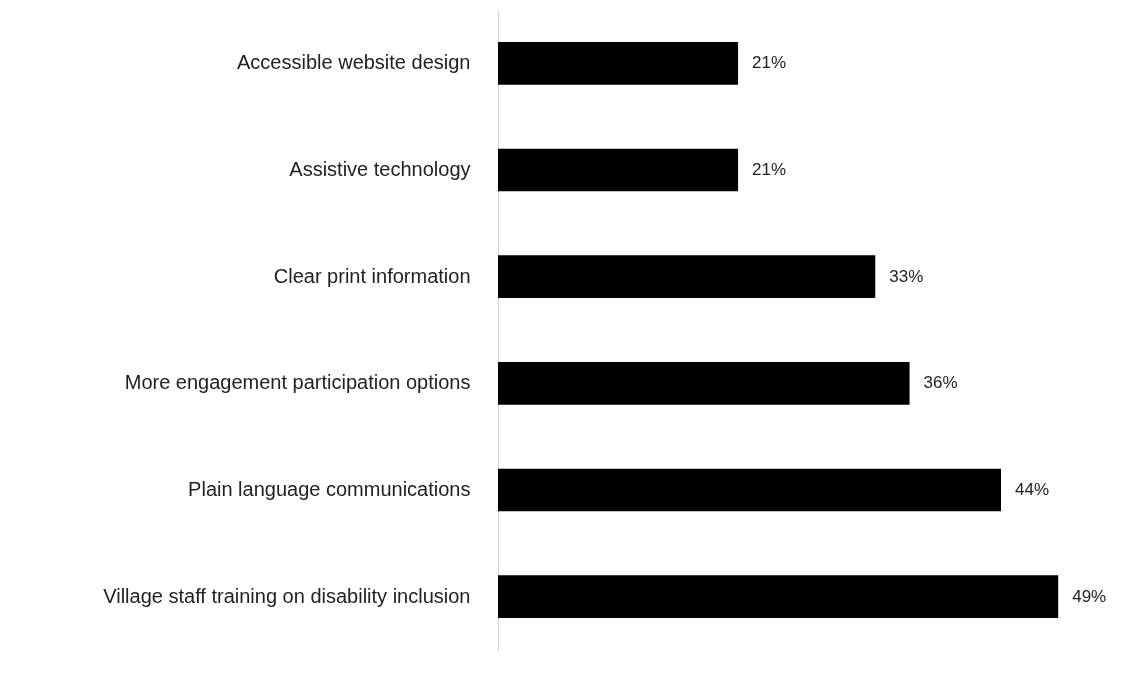  What do you see at coordinates (329, 489) in the screenshot?
I see `y-tick-label: Plain language communications` at bounding box center [329, 489].